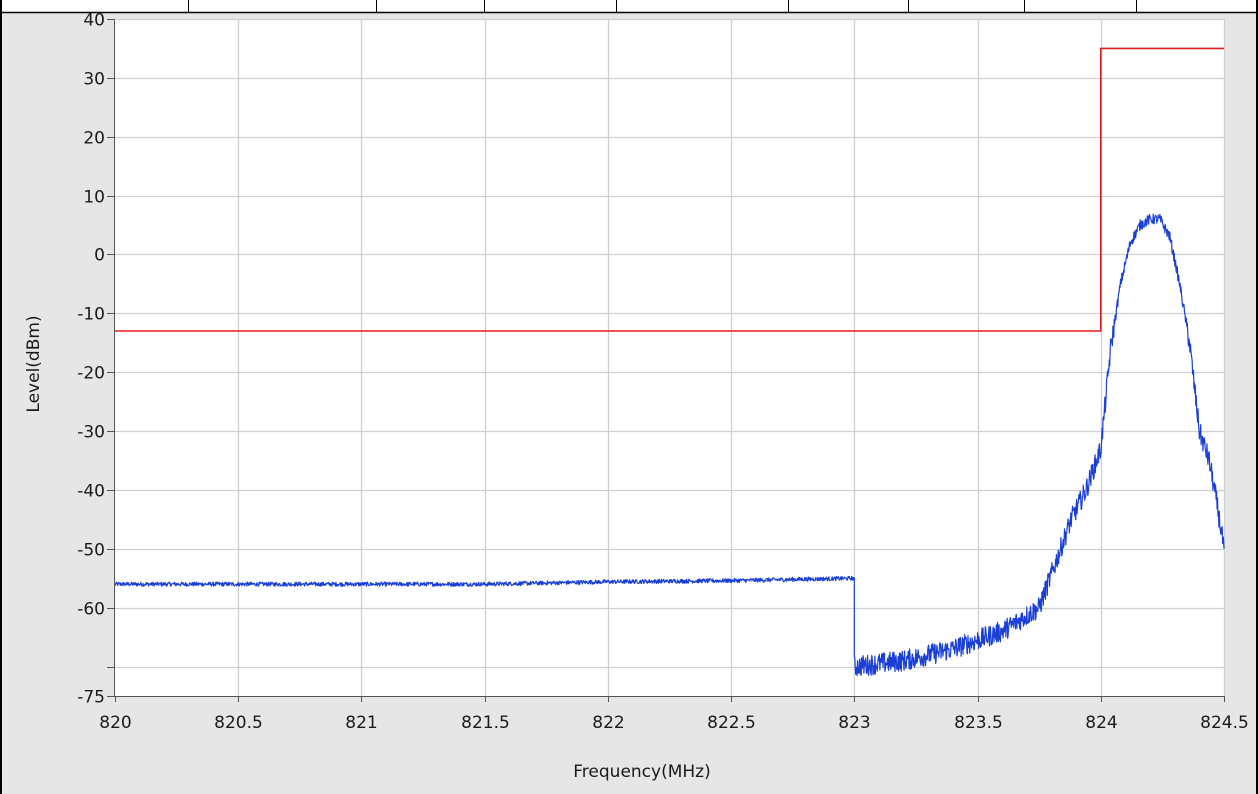 This screenshot has height=794, width=1258. Describe the element at coordinates (91, 610) in the screenshot. I see `y-tick-label: -60` at that location.